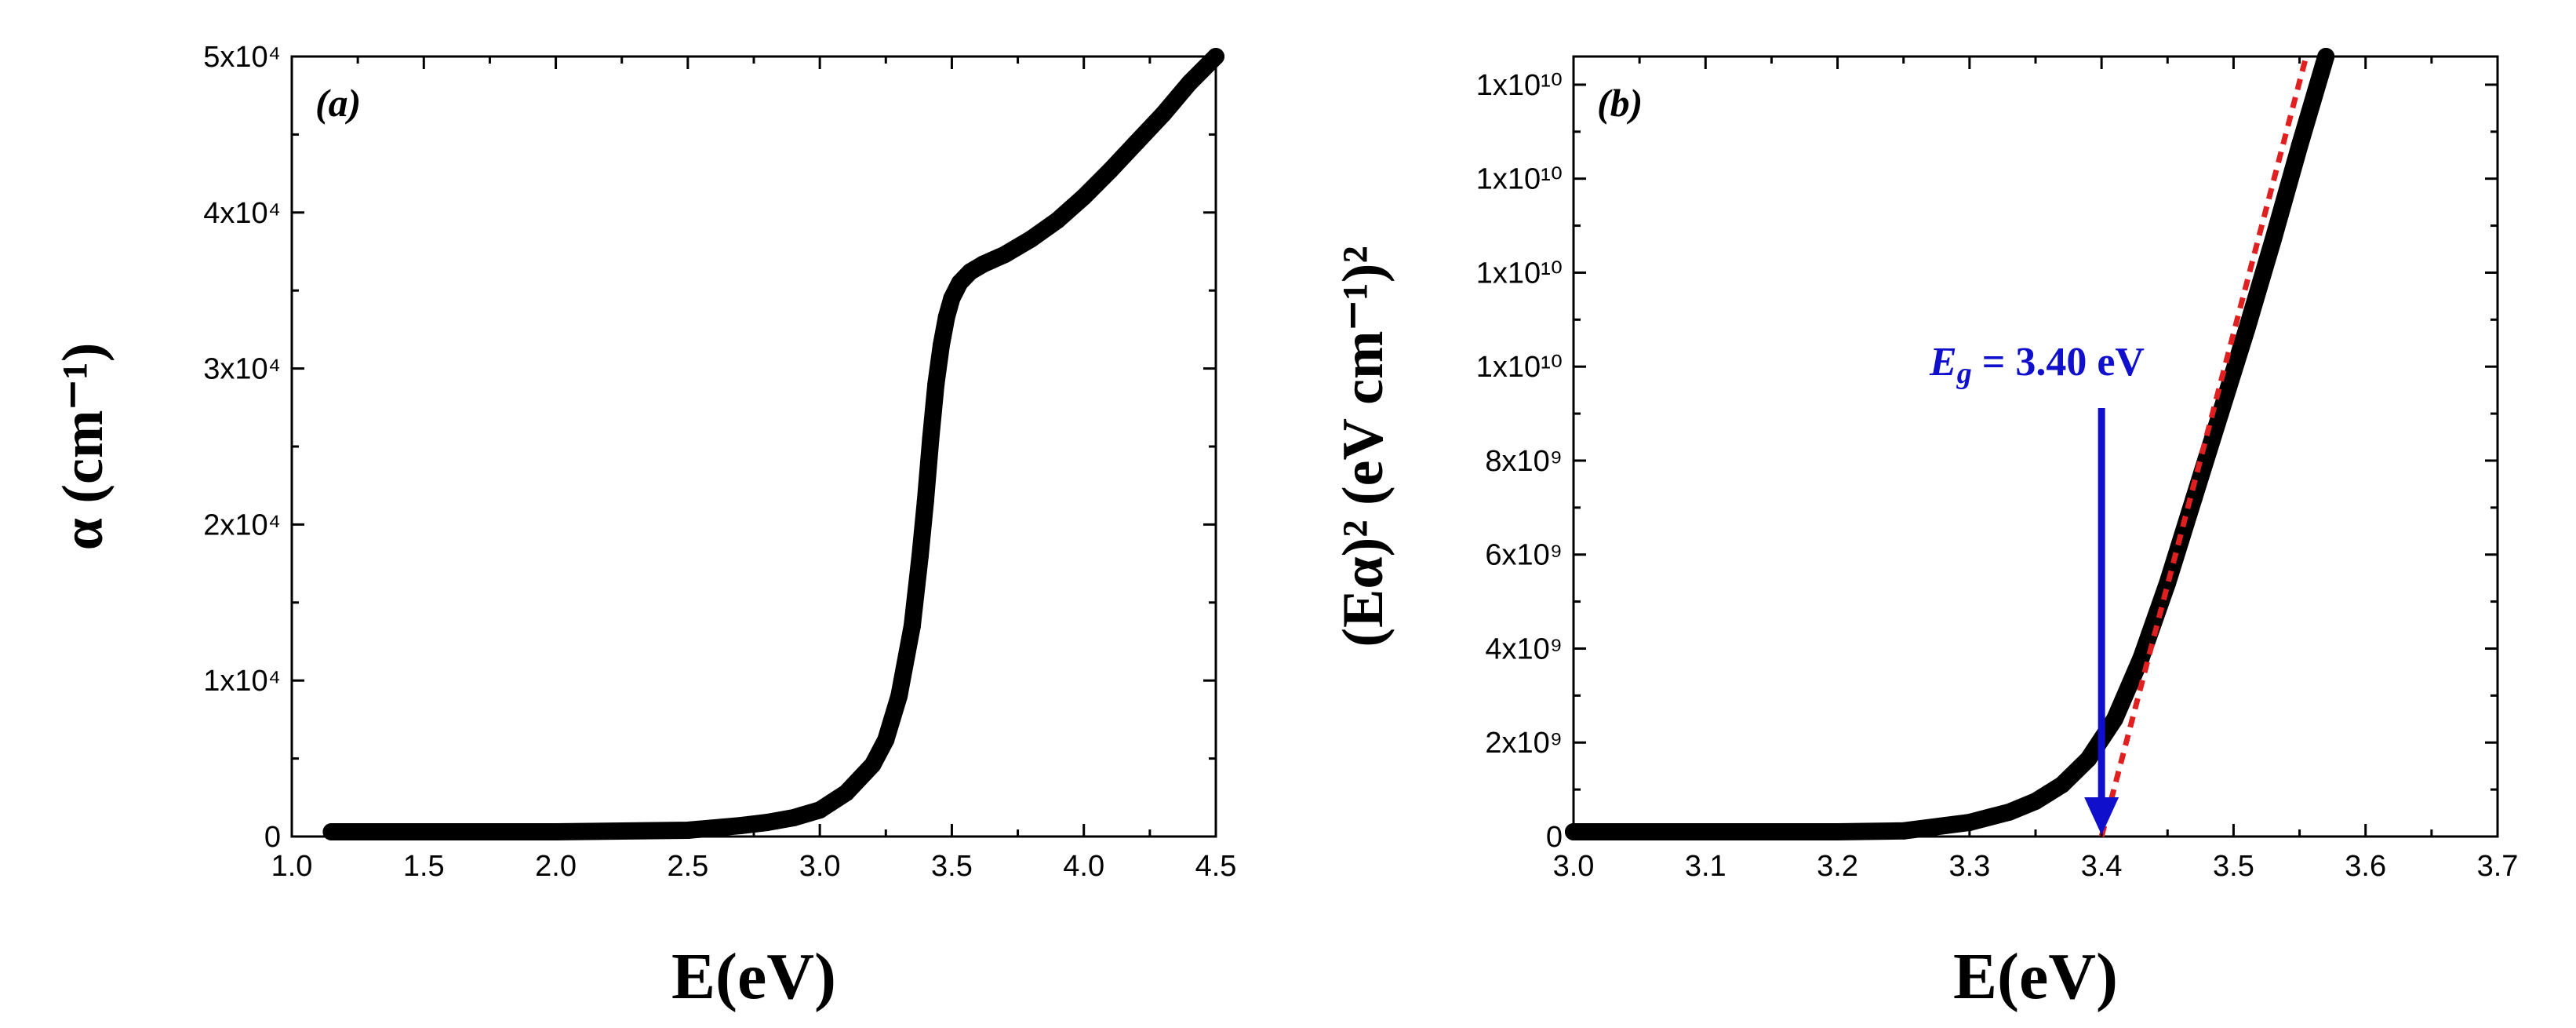 Image resolution: width=2576 pixels, height=1028 pixels. I want to click on x-tick-label: 4.5, so click(1216, 866).